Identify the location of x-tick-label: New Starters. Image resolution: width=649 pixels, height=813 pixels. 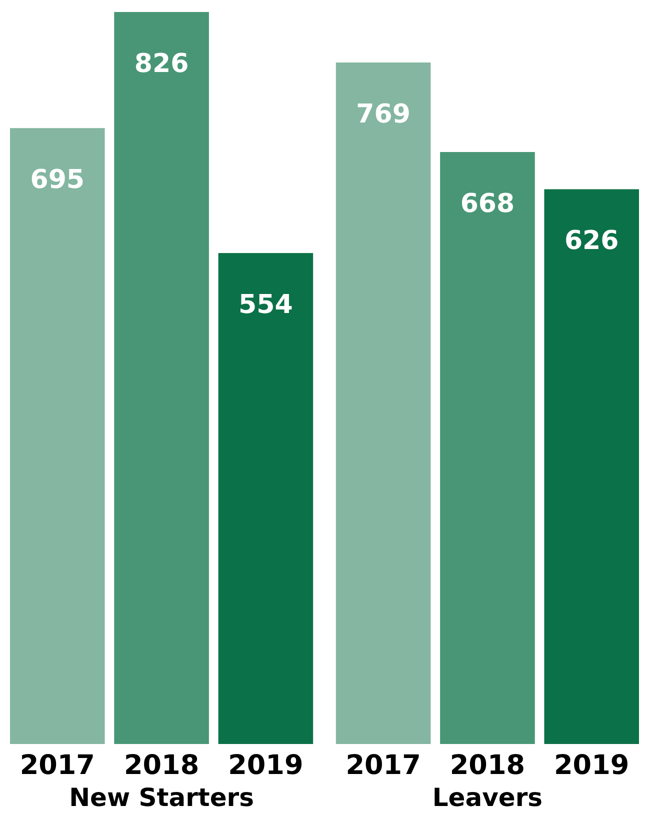
(161, 797).